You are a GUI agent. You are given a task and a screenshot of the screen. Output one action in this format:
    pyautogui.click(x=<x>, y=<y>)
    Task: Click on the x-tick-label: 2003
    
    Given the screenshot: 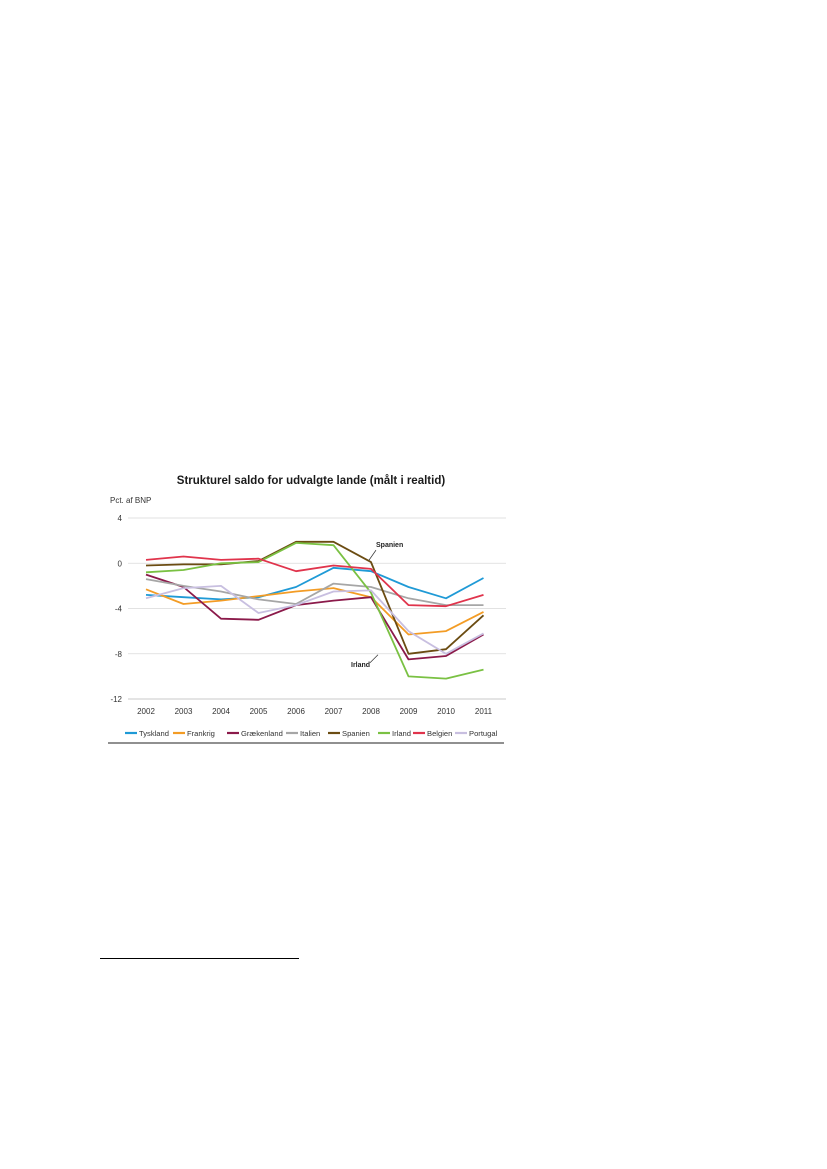 What is the action you would take?
    pyautogui.click(x=184, y=711)
    